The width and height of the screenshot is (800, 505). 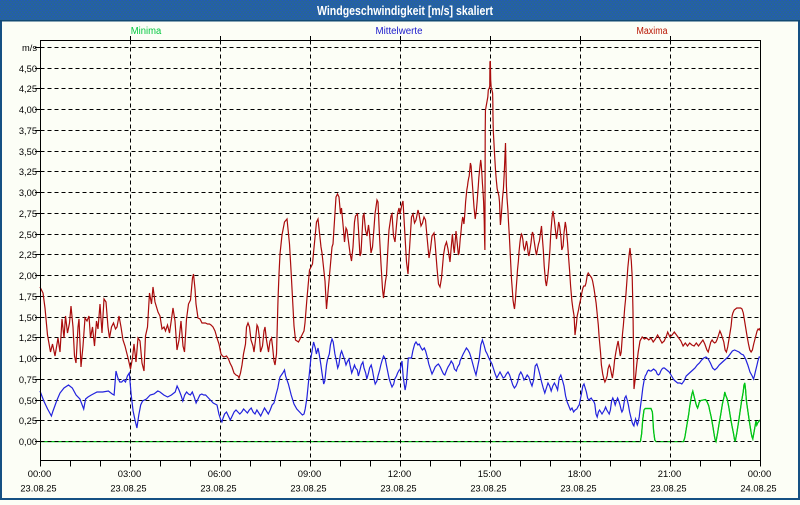 What do you see at coordinates (28, 152) in the screenshot?
I see `svg-text: 3,50` at bounding box center [28, 152].